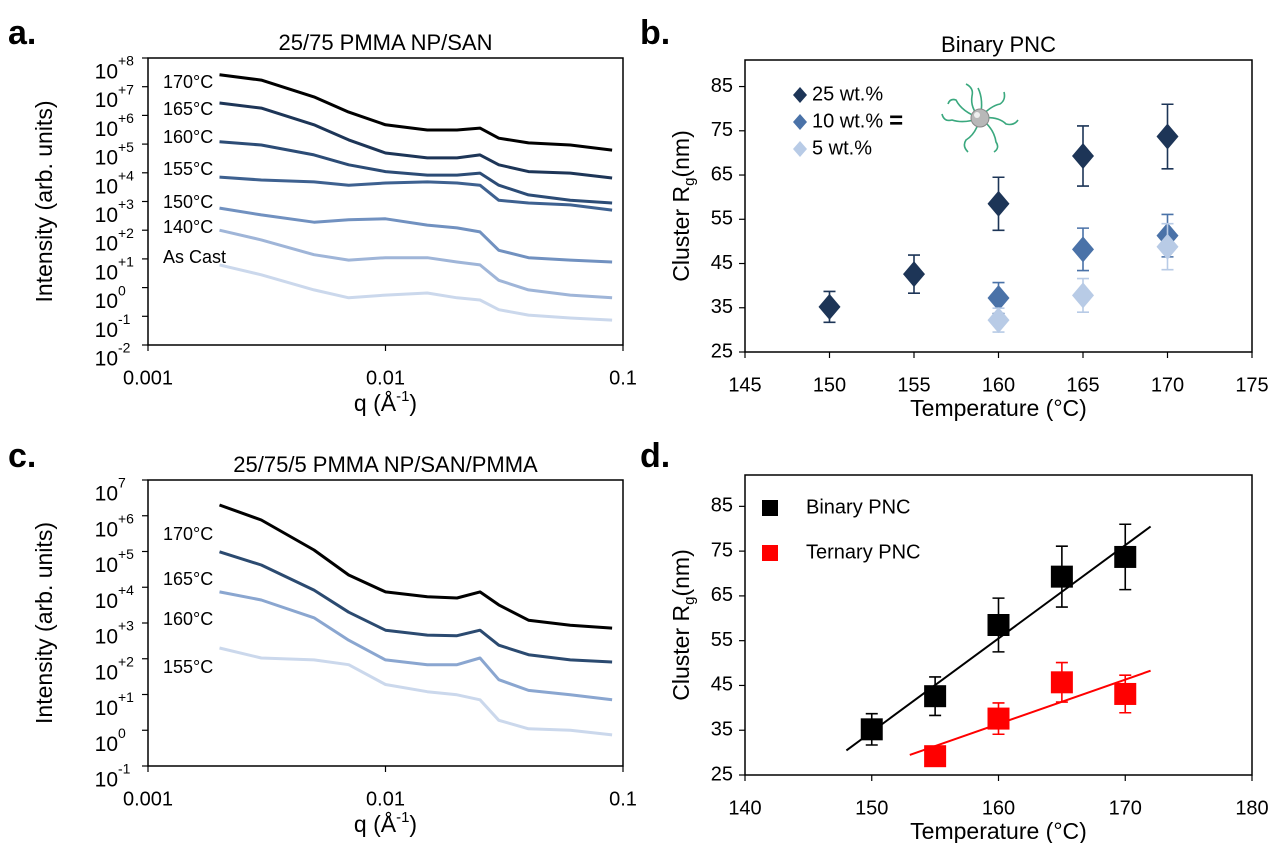 This screenshot has width=1284, height=848. What do you see at coordinates (980, 118) in the screenshot?
I see `nanoparticle-icon` at bounding box center [980, 118].